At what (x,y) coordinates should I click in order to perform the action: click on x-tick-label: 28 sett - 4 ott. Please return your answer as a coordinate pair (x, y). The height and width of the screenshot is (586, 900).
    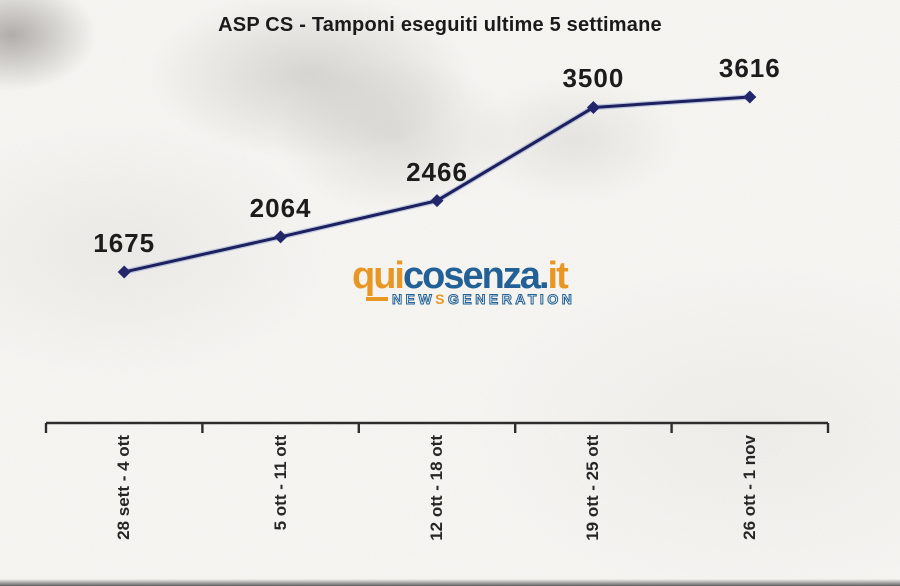
    Looking at the image, I should click on (124, 487).